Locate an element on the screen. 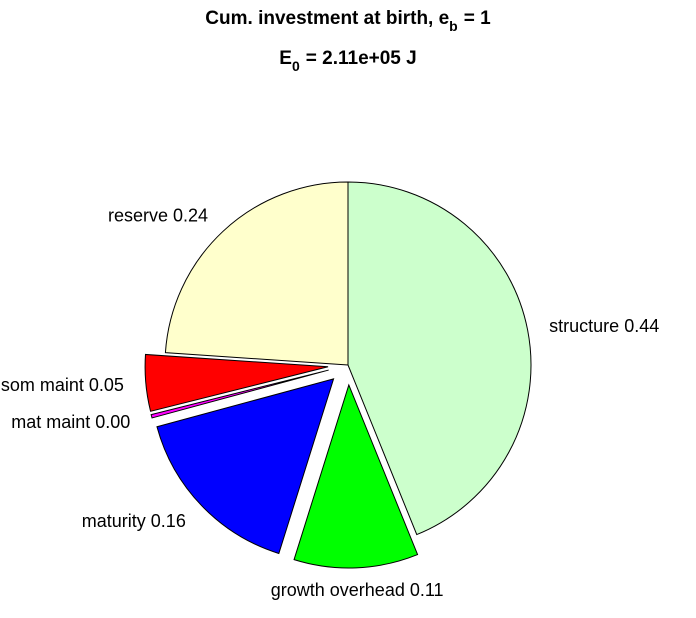 Image resolution: width=696 pixels, height=618 pixels. slice-name: mat maint is located at coordinates (50, 422).